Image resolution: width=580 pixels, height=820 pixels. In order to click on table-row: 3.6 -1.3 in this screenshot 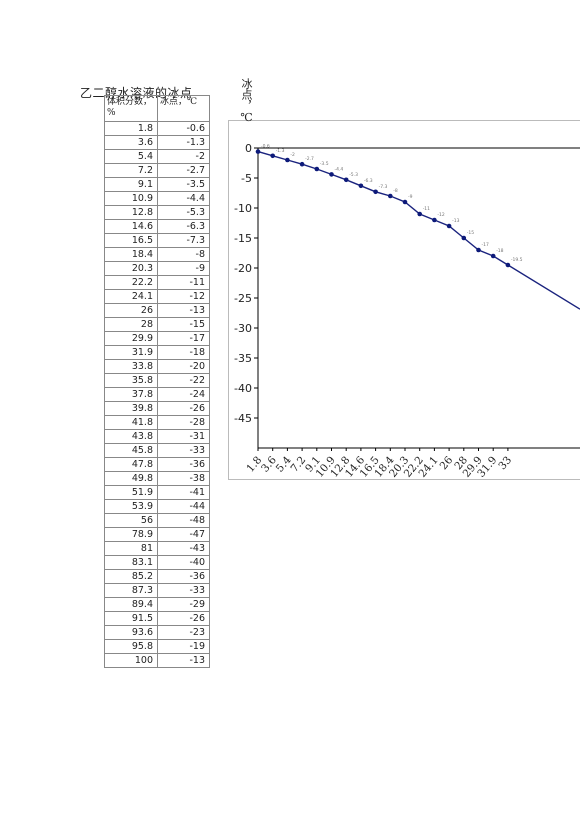, I will do `click(157, 142)`.